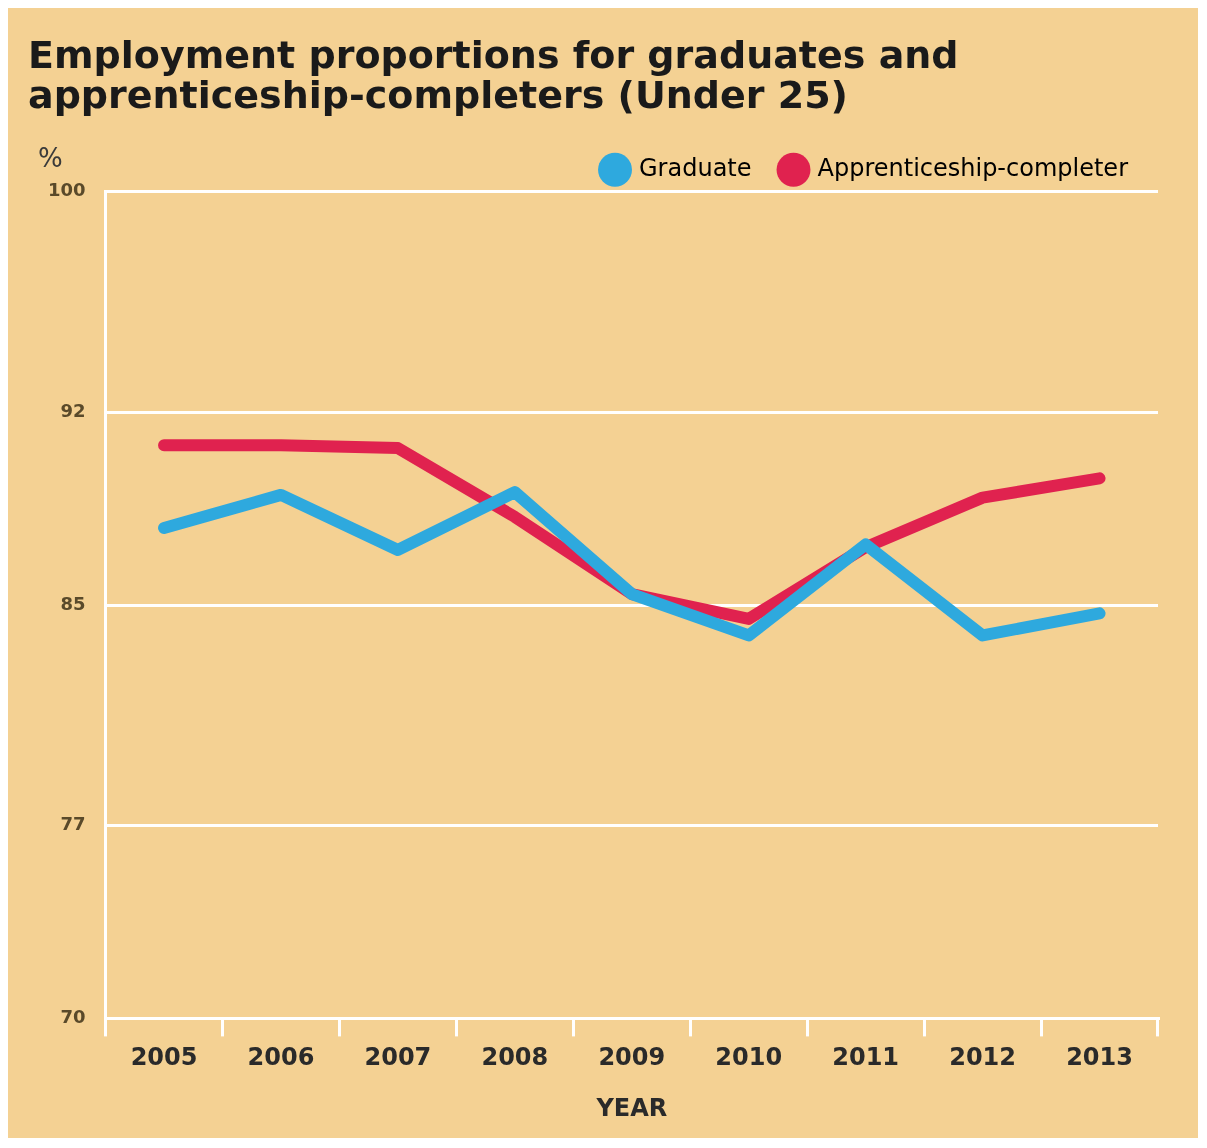 The image size is (1207, 1148). Describe the element at coordinates (398, 1057) in the screenshot. I see `x-tick-label: 2007` at that location.